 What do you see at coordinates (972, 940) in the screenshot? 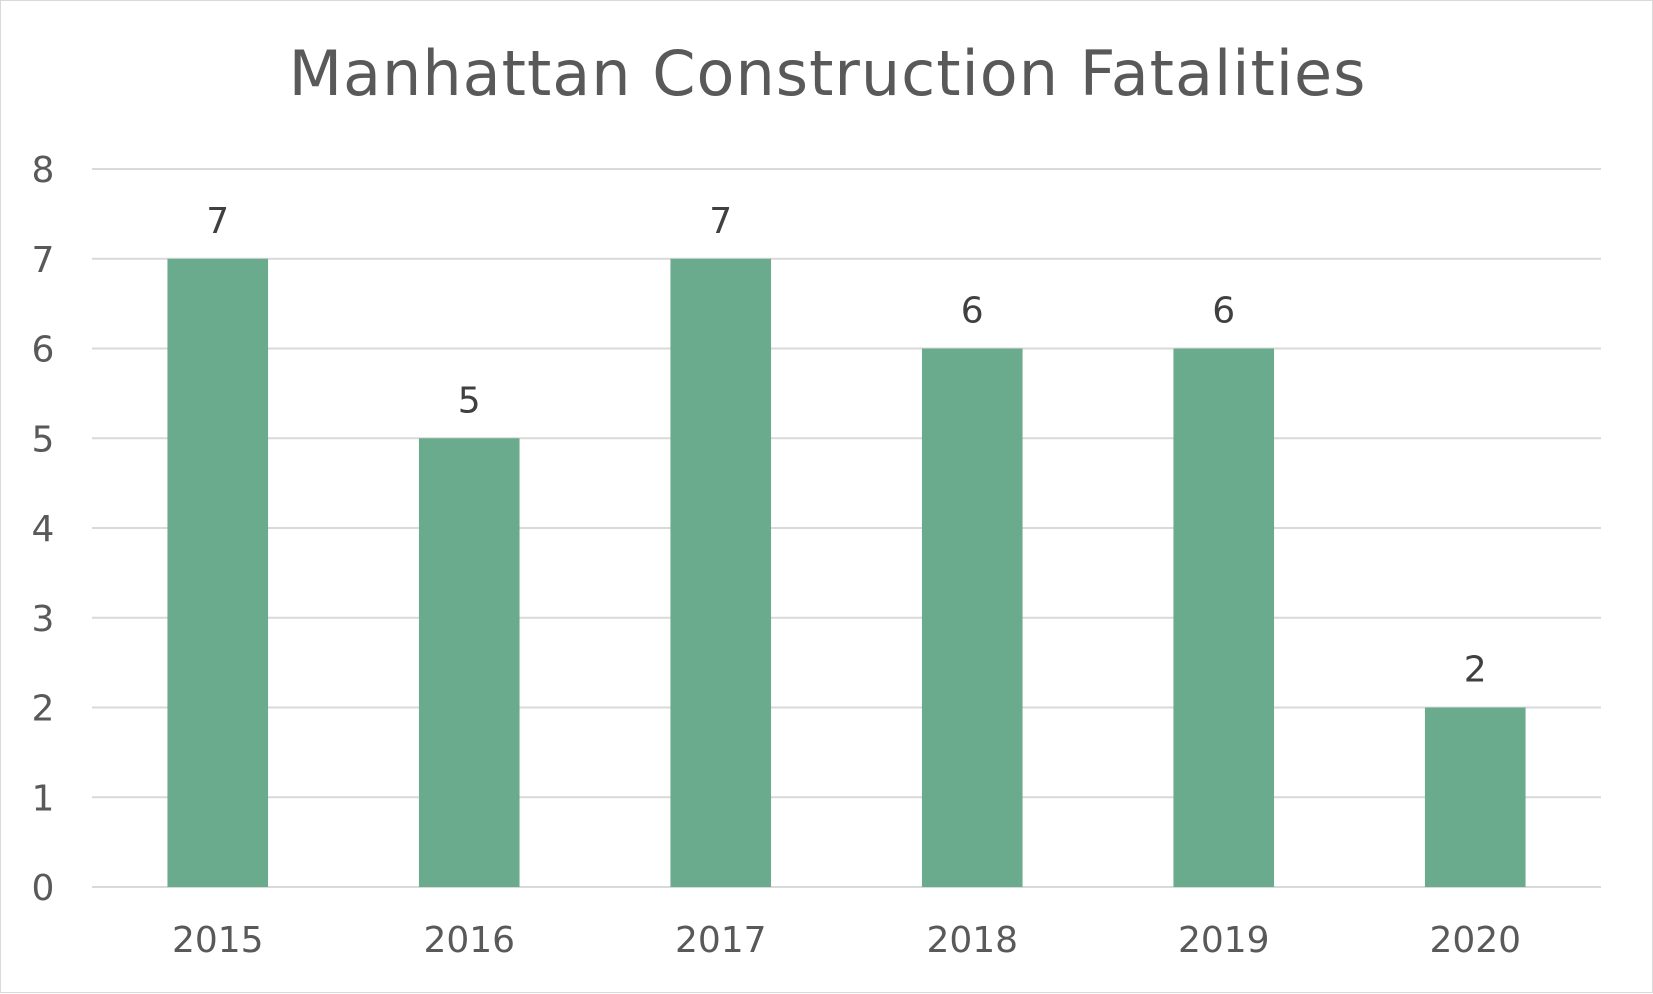
I see `x-tick-label: 2018` at bounding box center [972, 940].